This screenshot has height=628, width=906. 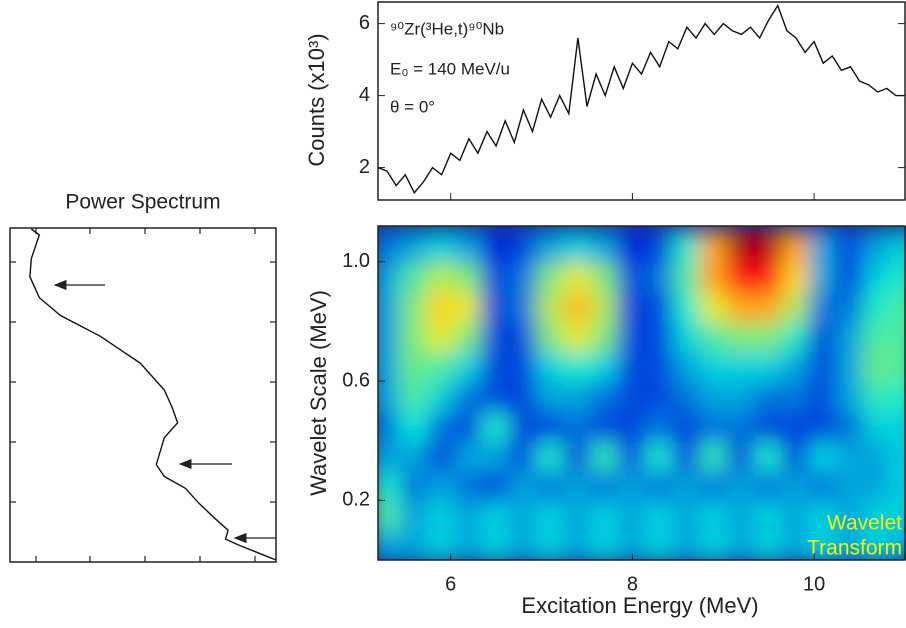 What do you see at coordinates (864, 523) in the screenshot?
I see `heatmap-annotation: Wavelet` at bounding box center [864, 523].